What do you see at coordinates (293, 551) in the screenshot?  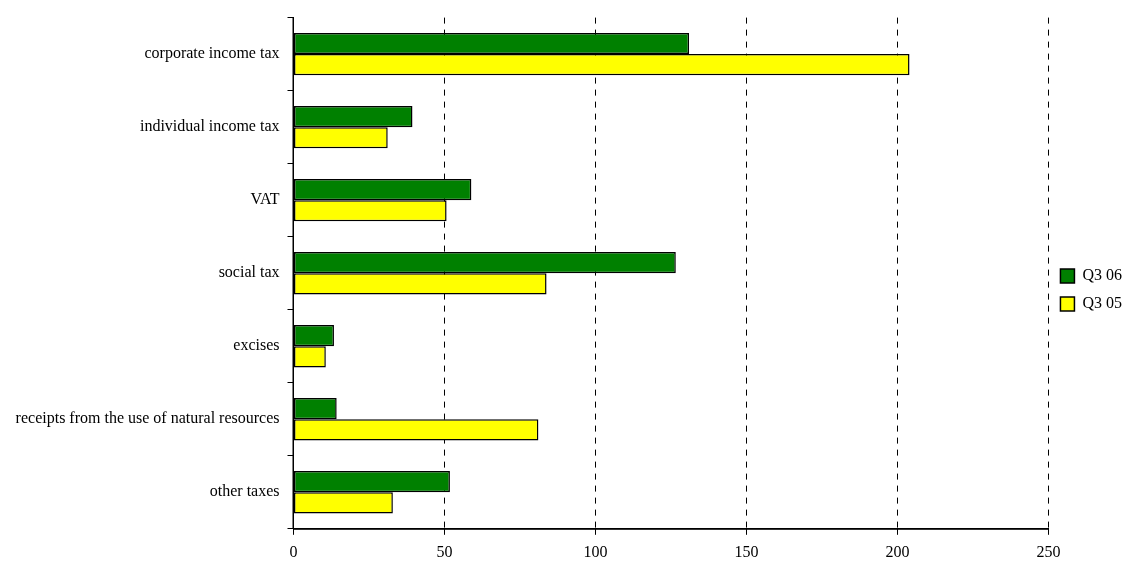 I see `x-tick-label: 0` at bounding box center [293, 551].